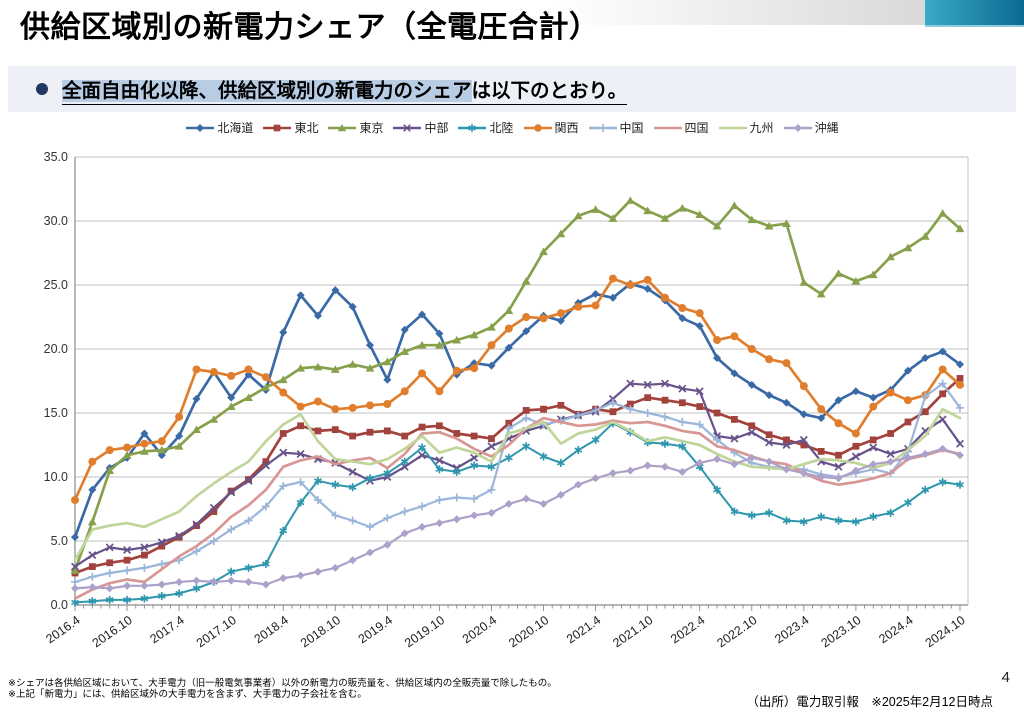  I want to click on legend-item-tokyo: 東京, so click(355, 127).